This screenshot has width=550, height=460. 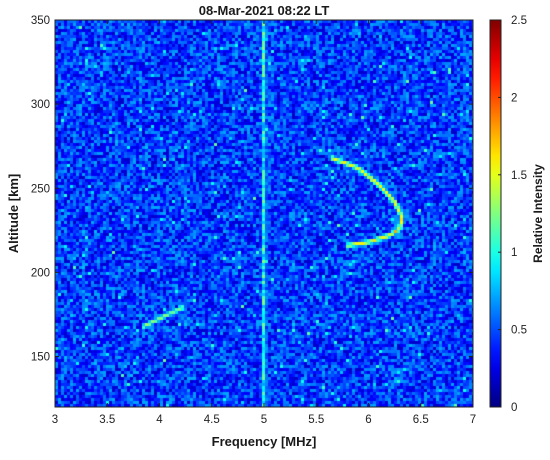 I want to click on y-tick-label: 200, so click(x=40, y=273).